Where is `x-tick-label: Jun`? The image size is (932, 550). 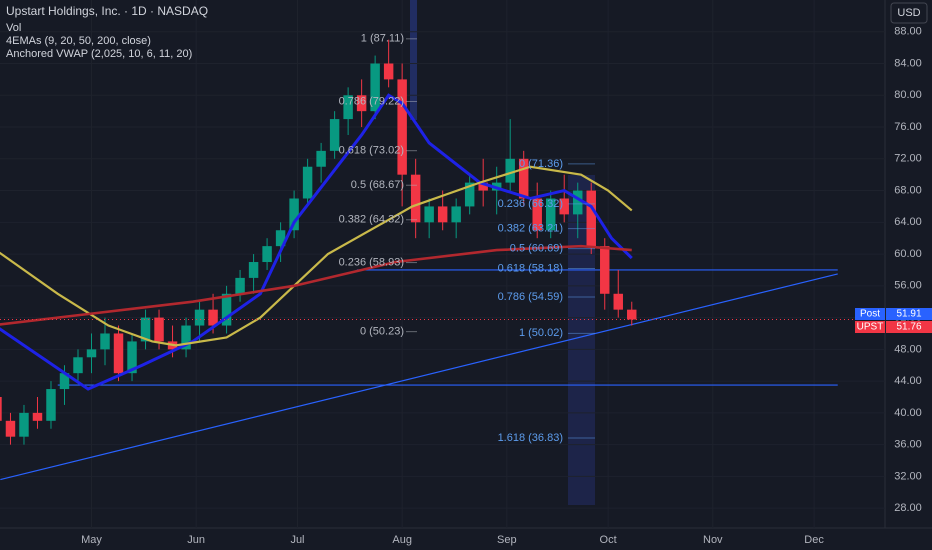 x-tick-label: Jun is located at coordinates (196, 540).